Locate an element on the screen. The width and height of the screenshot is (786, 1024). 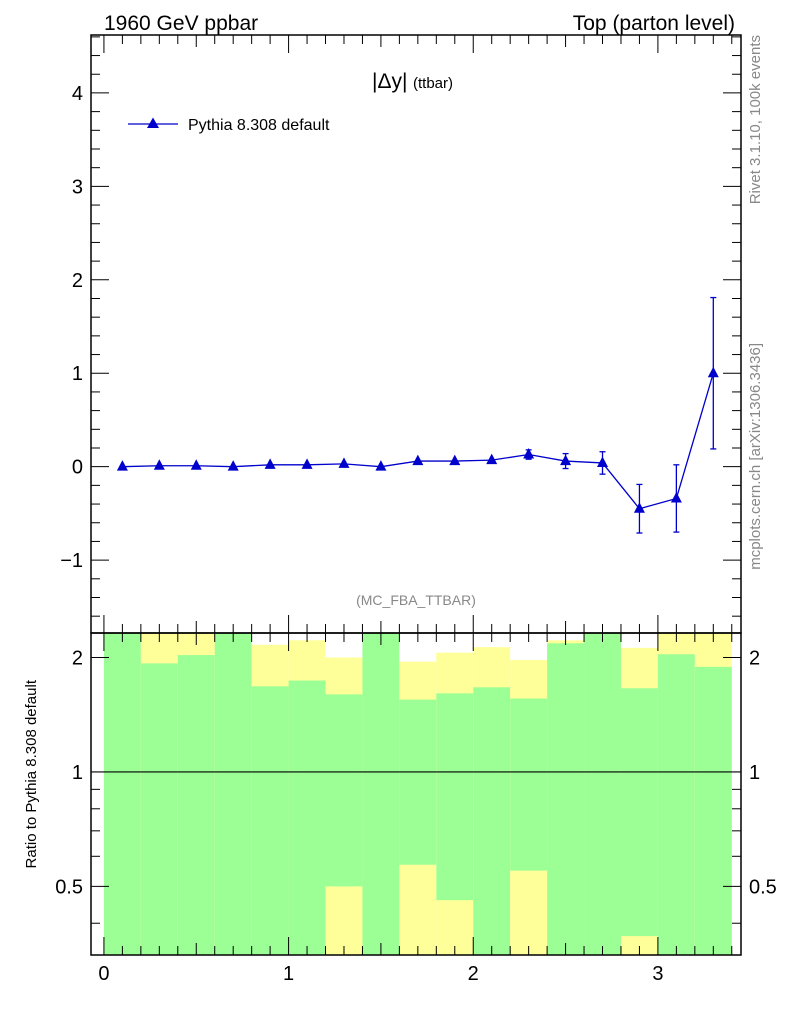
ratio-xtick-label: 3 is located at coordinates (657, 974).